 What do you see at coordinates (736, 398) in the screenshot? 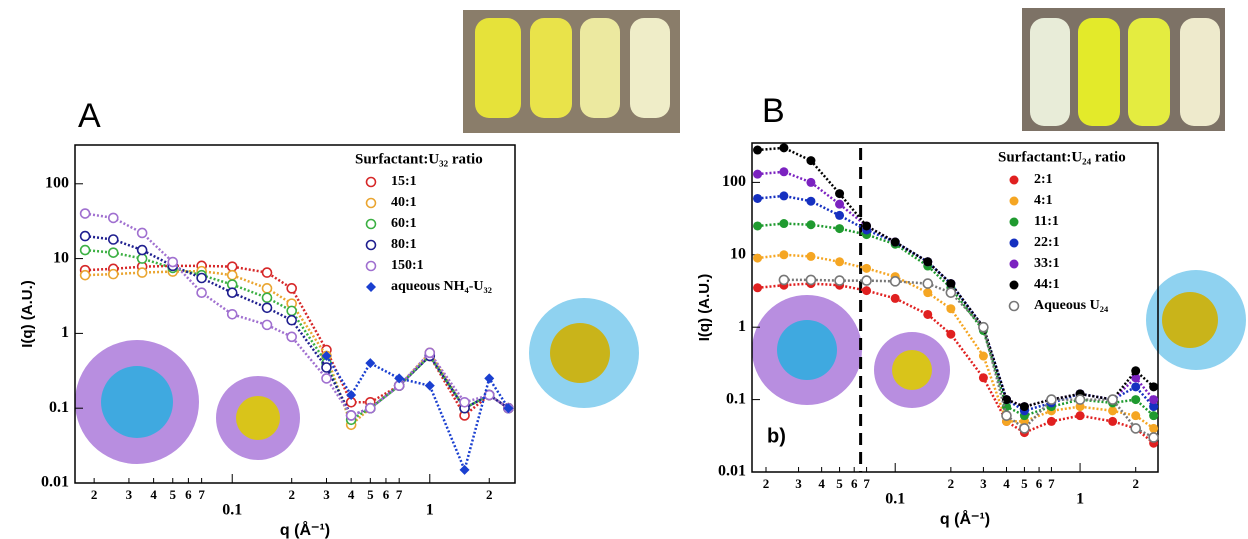
I see `y-tick-label: 0.1` at bounding box center [736, 398].